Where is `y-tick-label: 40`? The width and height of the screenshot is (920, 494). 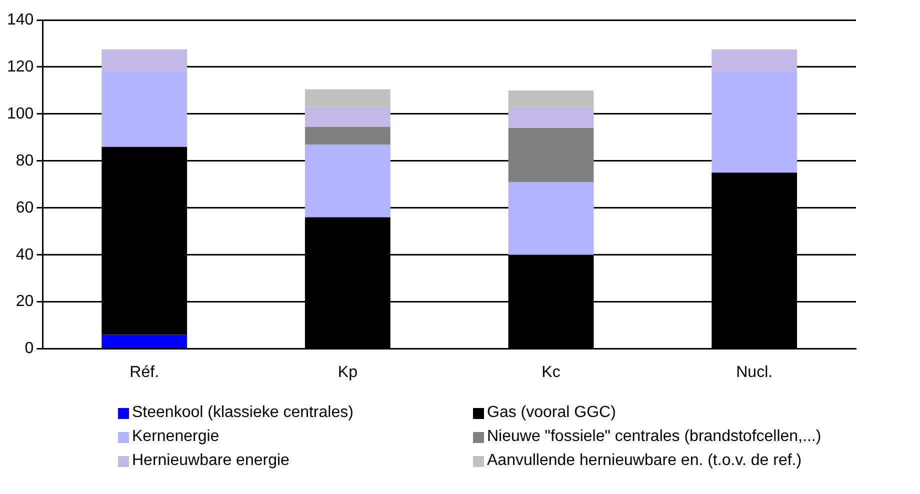
y-tick-label: 40 is located at coordinates (25, 255).